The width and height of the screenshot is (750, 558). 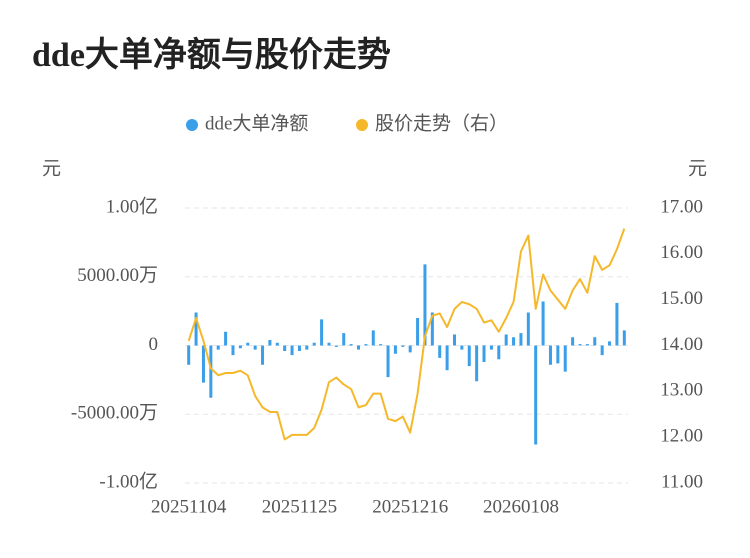 I want to click on x-tick-label: 20251125, so click(x=299, y=506).